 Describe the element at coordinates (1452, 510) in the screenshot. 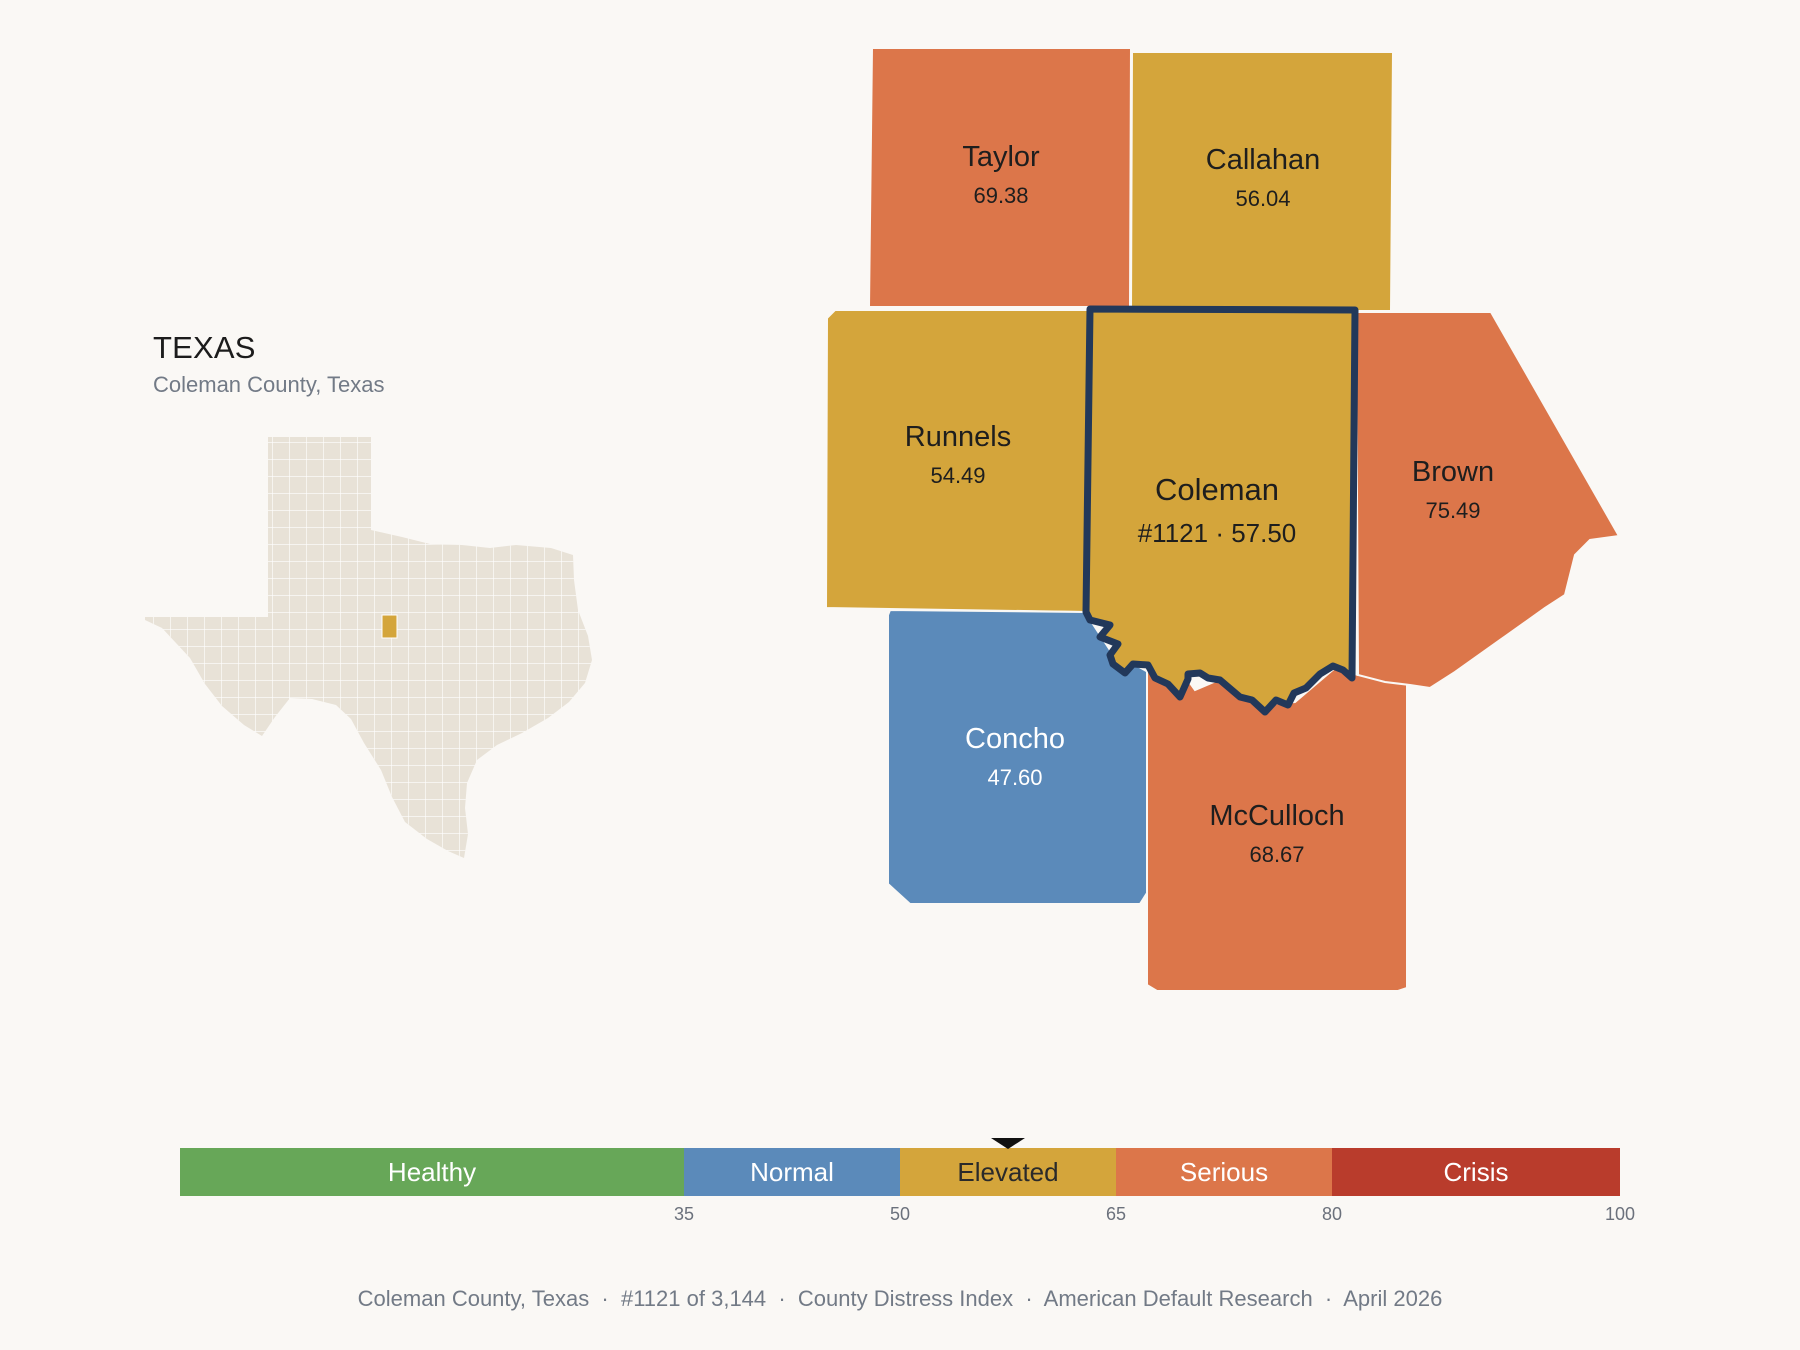

I see `county-value-brown: 75.49` at that location.